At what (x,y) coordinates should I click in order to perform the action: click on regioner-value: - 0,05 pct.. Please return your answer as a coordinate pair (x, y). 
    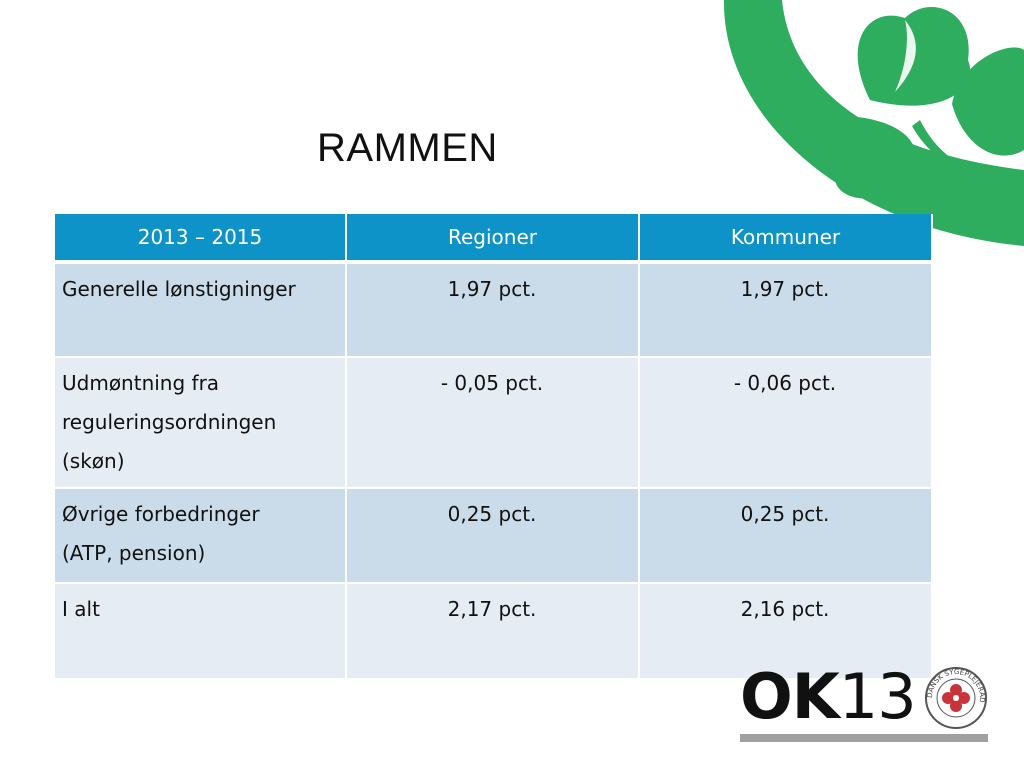
    Looking at the image, I should click on (492, 422).